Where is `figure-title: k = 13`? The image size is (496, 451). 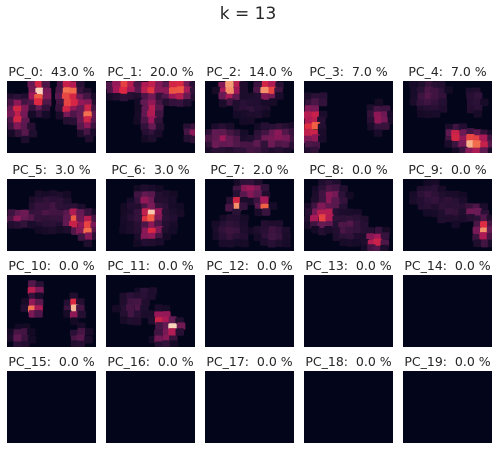 figure-title: k = 13 is located at coordinates (248, 14).